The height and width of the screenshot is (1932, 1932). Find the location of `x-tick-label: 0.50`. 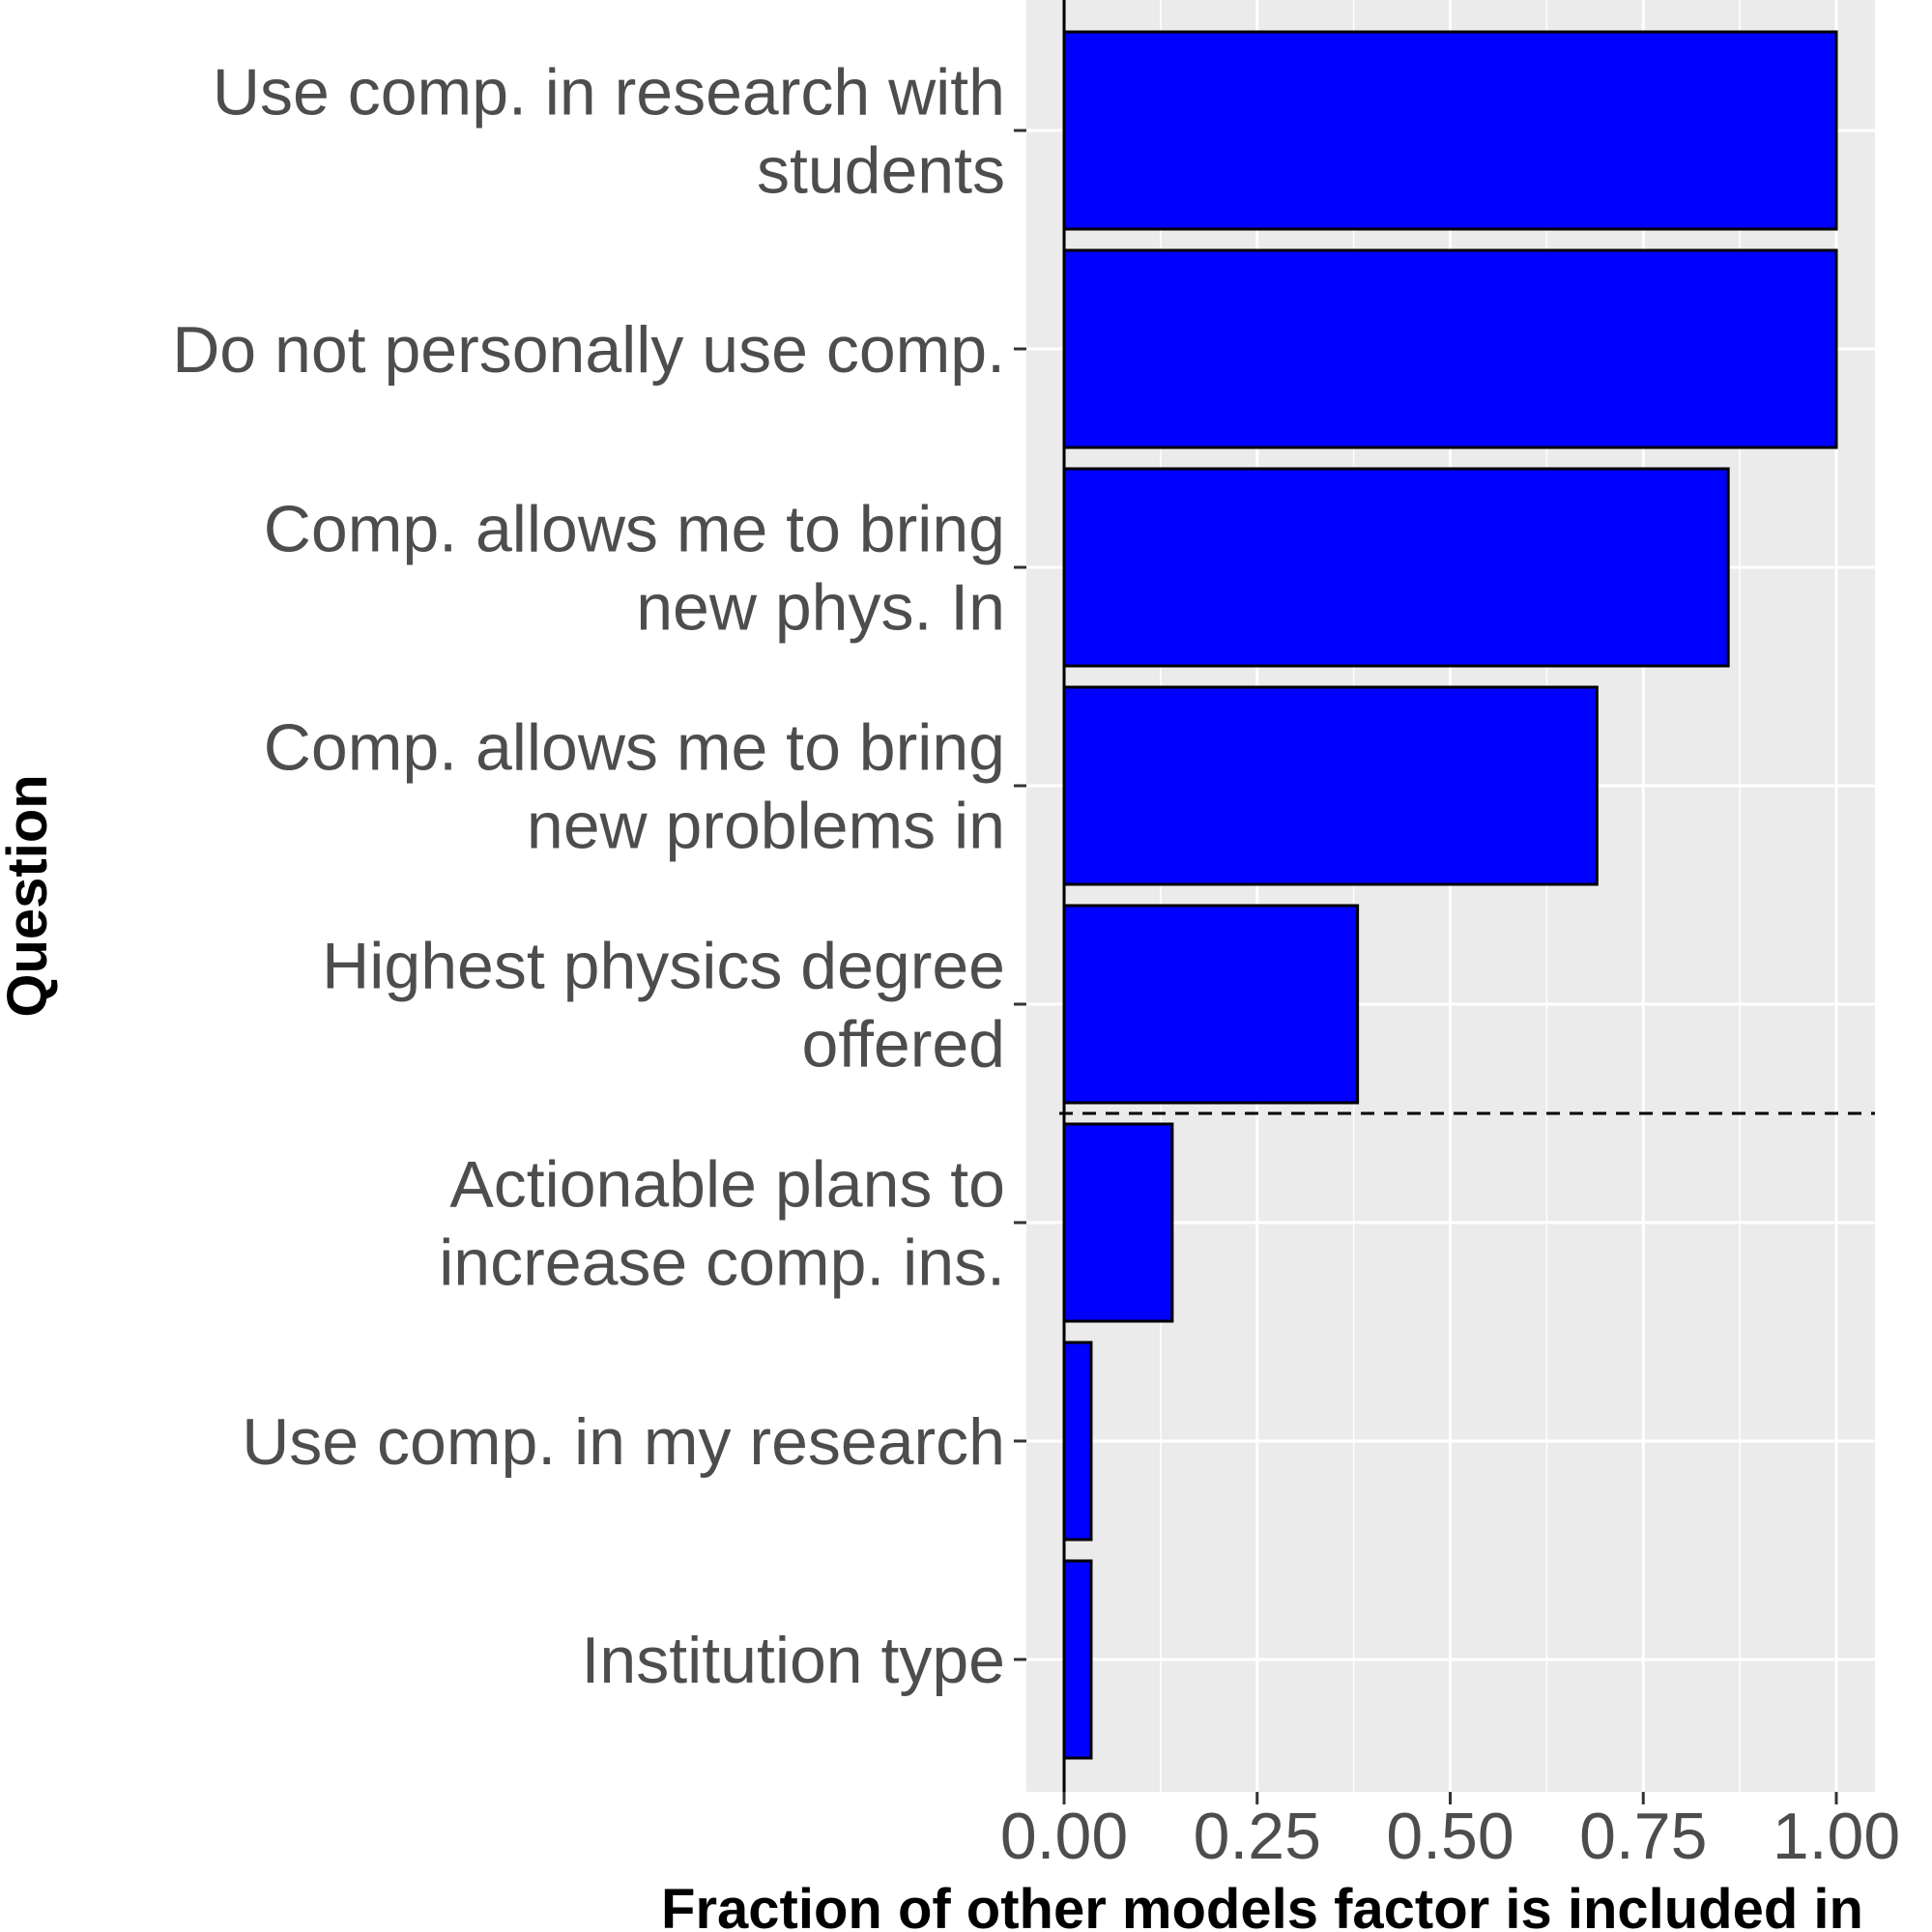

x-tick-label: 0.50 is located at coordinates (1450, 1836).